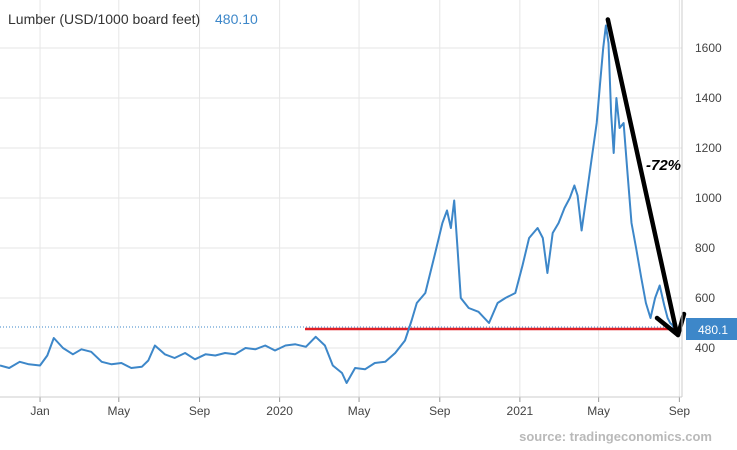 The width and height of the screenshot is (737, 450). I want to click on arrow-head-right, so click(681, 324).